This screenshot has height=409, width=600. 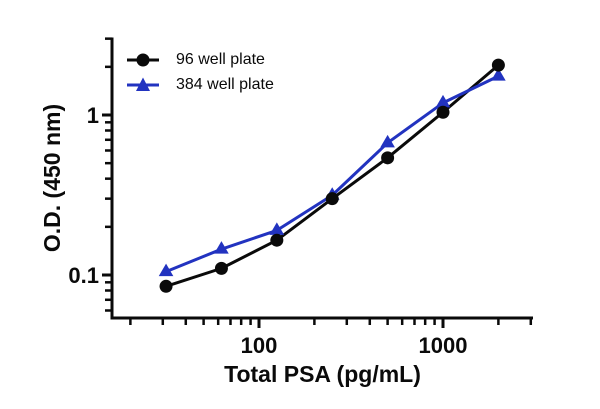 I want to click on x-axis-title: Total PSA (pg/mL), so click(x=322, y=374).